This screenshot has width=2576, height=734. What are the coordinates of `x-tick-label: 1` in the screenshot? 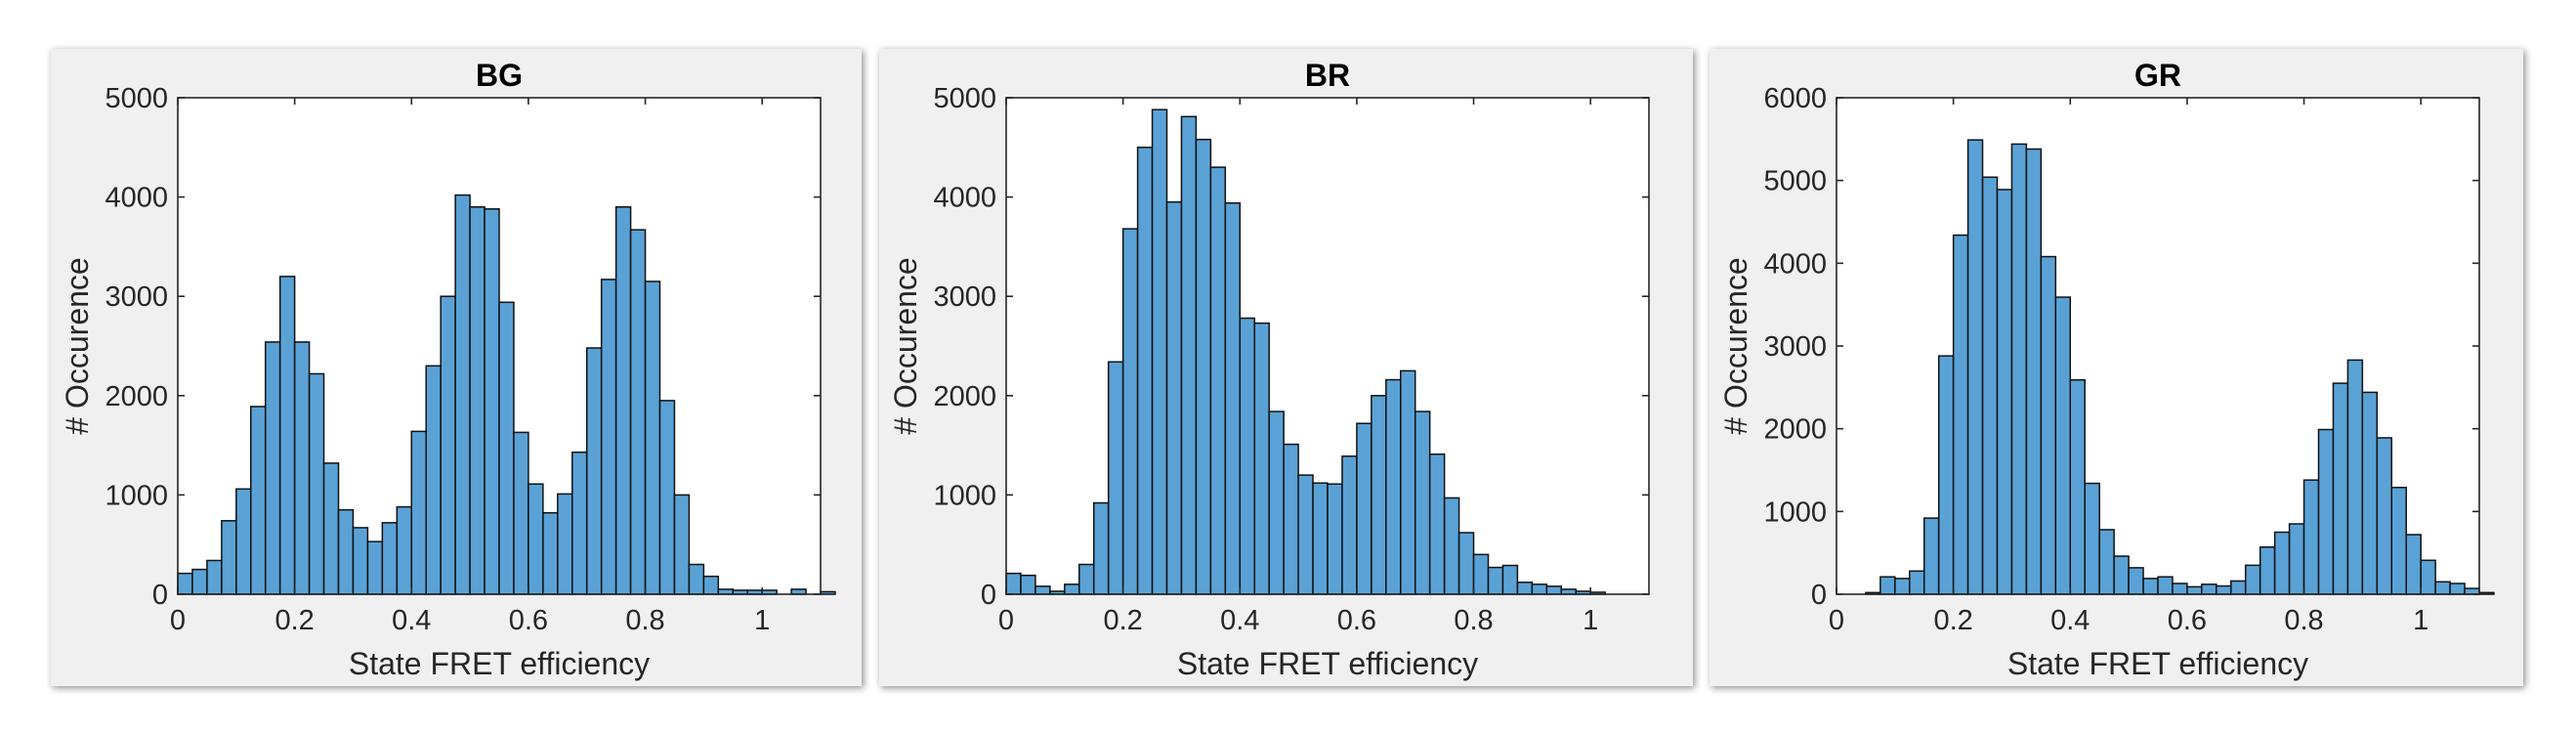 It's located at (1590, 620).